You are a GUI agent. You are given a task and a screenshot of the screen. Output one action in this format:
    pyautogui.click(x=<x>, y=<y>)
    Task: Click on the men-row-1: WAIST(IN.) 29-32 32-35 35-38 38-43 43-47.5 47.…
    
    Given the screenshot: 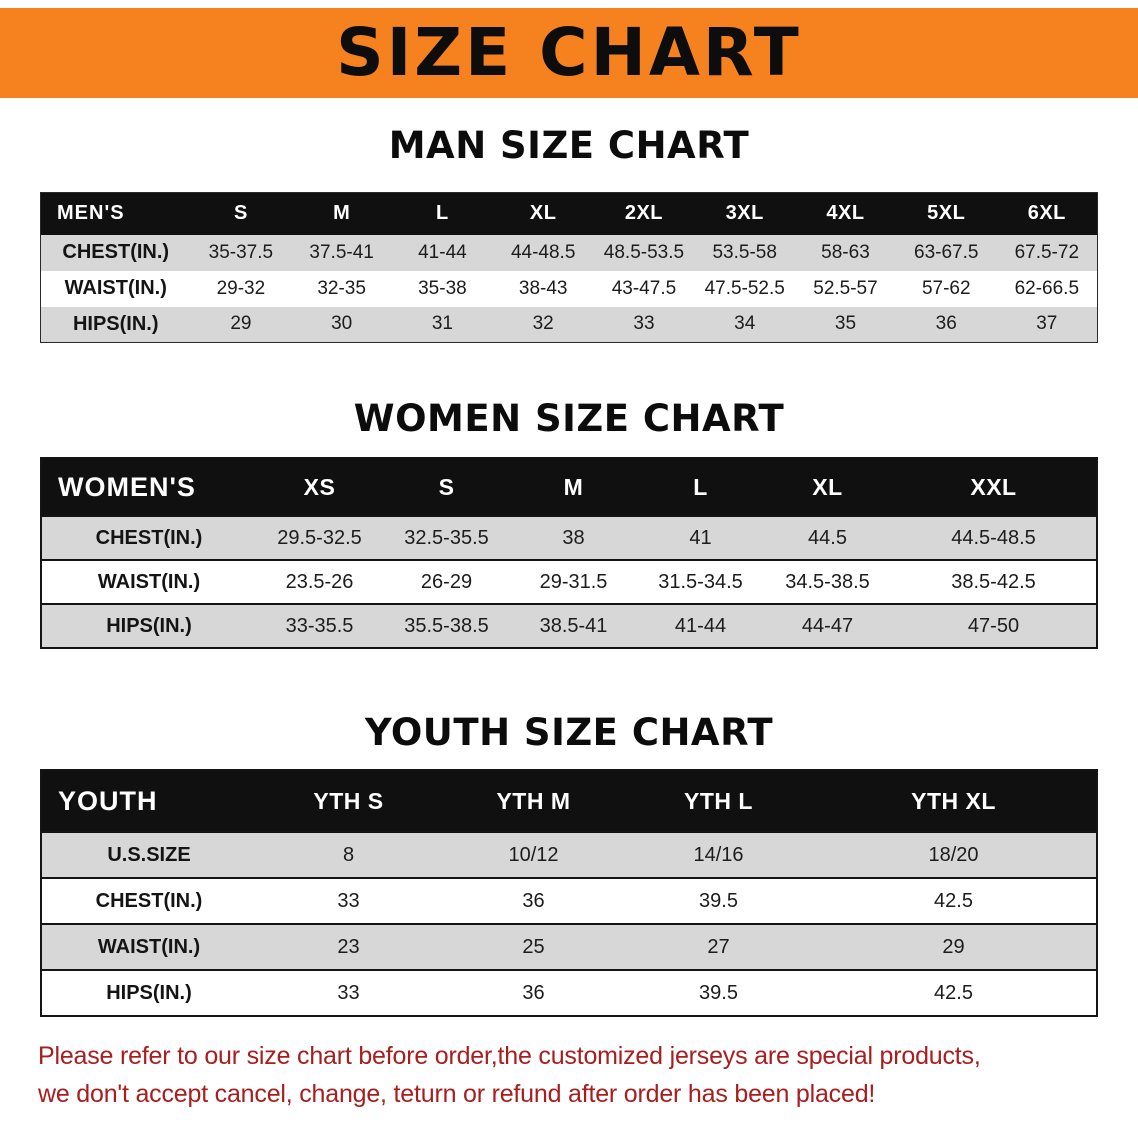 What is the action you would take?
    pyautogui.click(x=569, y=288)
    